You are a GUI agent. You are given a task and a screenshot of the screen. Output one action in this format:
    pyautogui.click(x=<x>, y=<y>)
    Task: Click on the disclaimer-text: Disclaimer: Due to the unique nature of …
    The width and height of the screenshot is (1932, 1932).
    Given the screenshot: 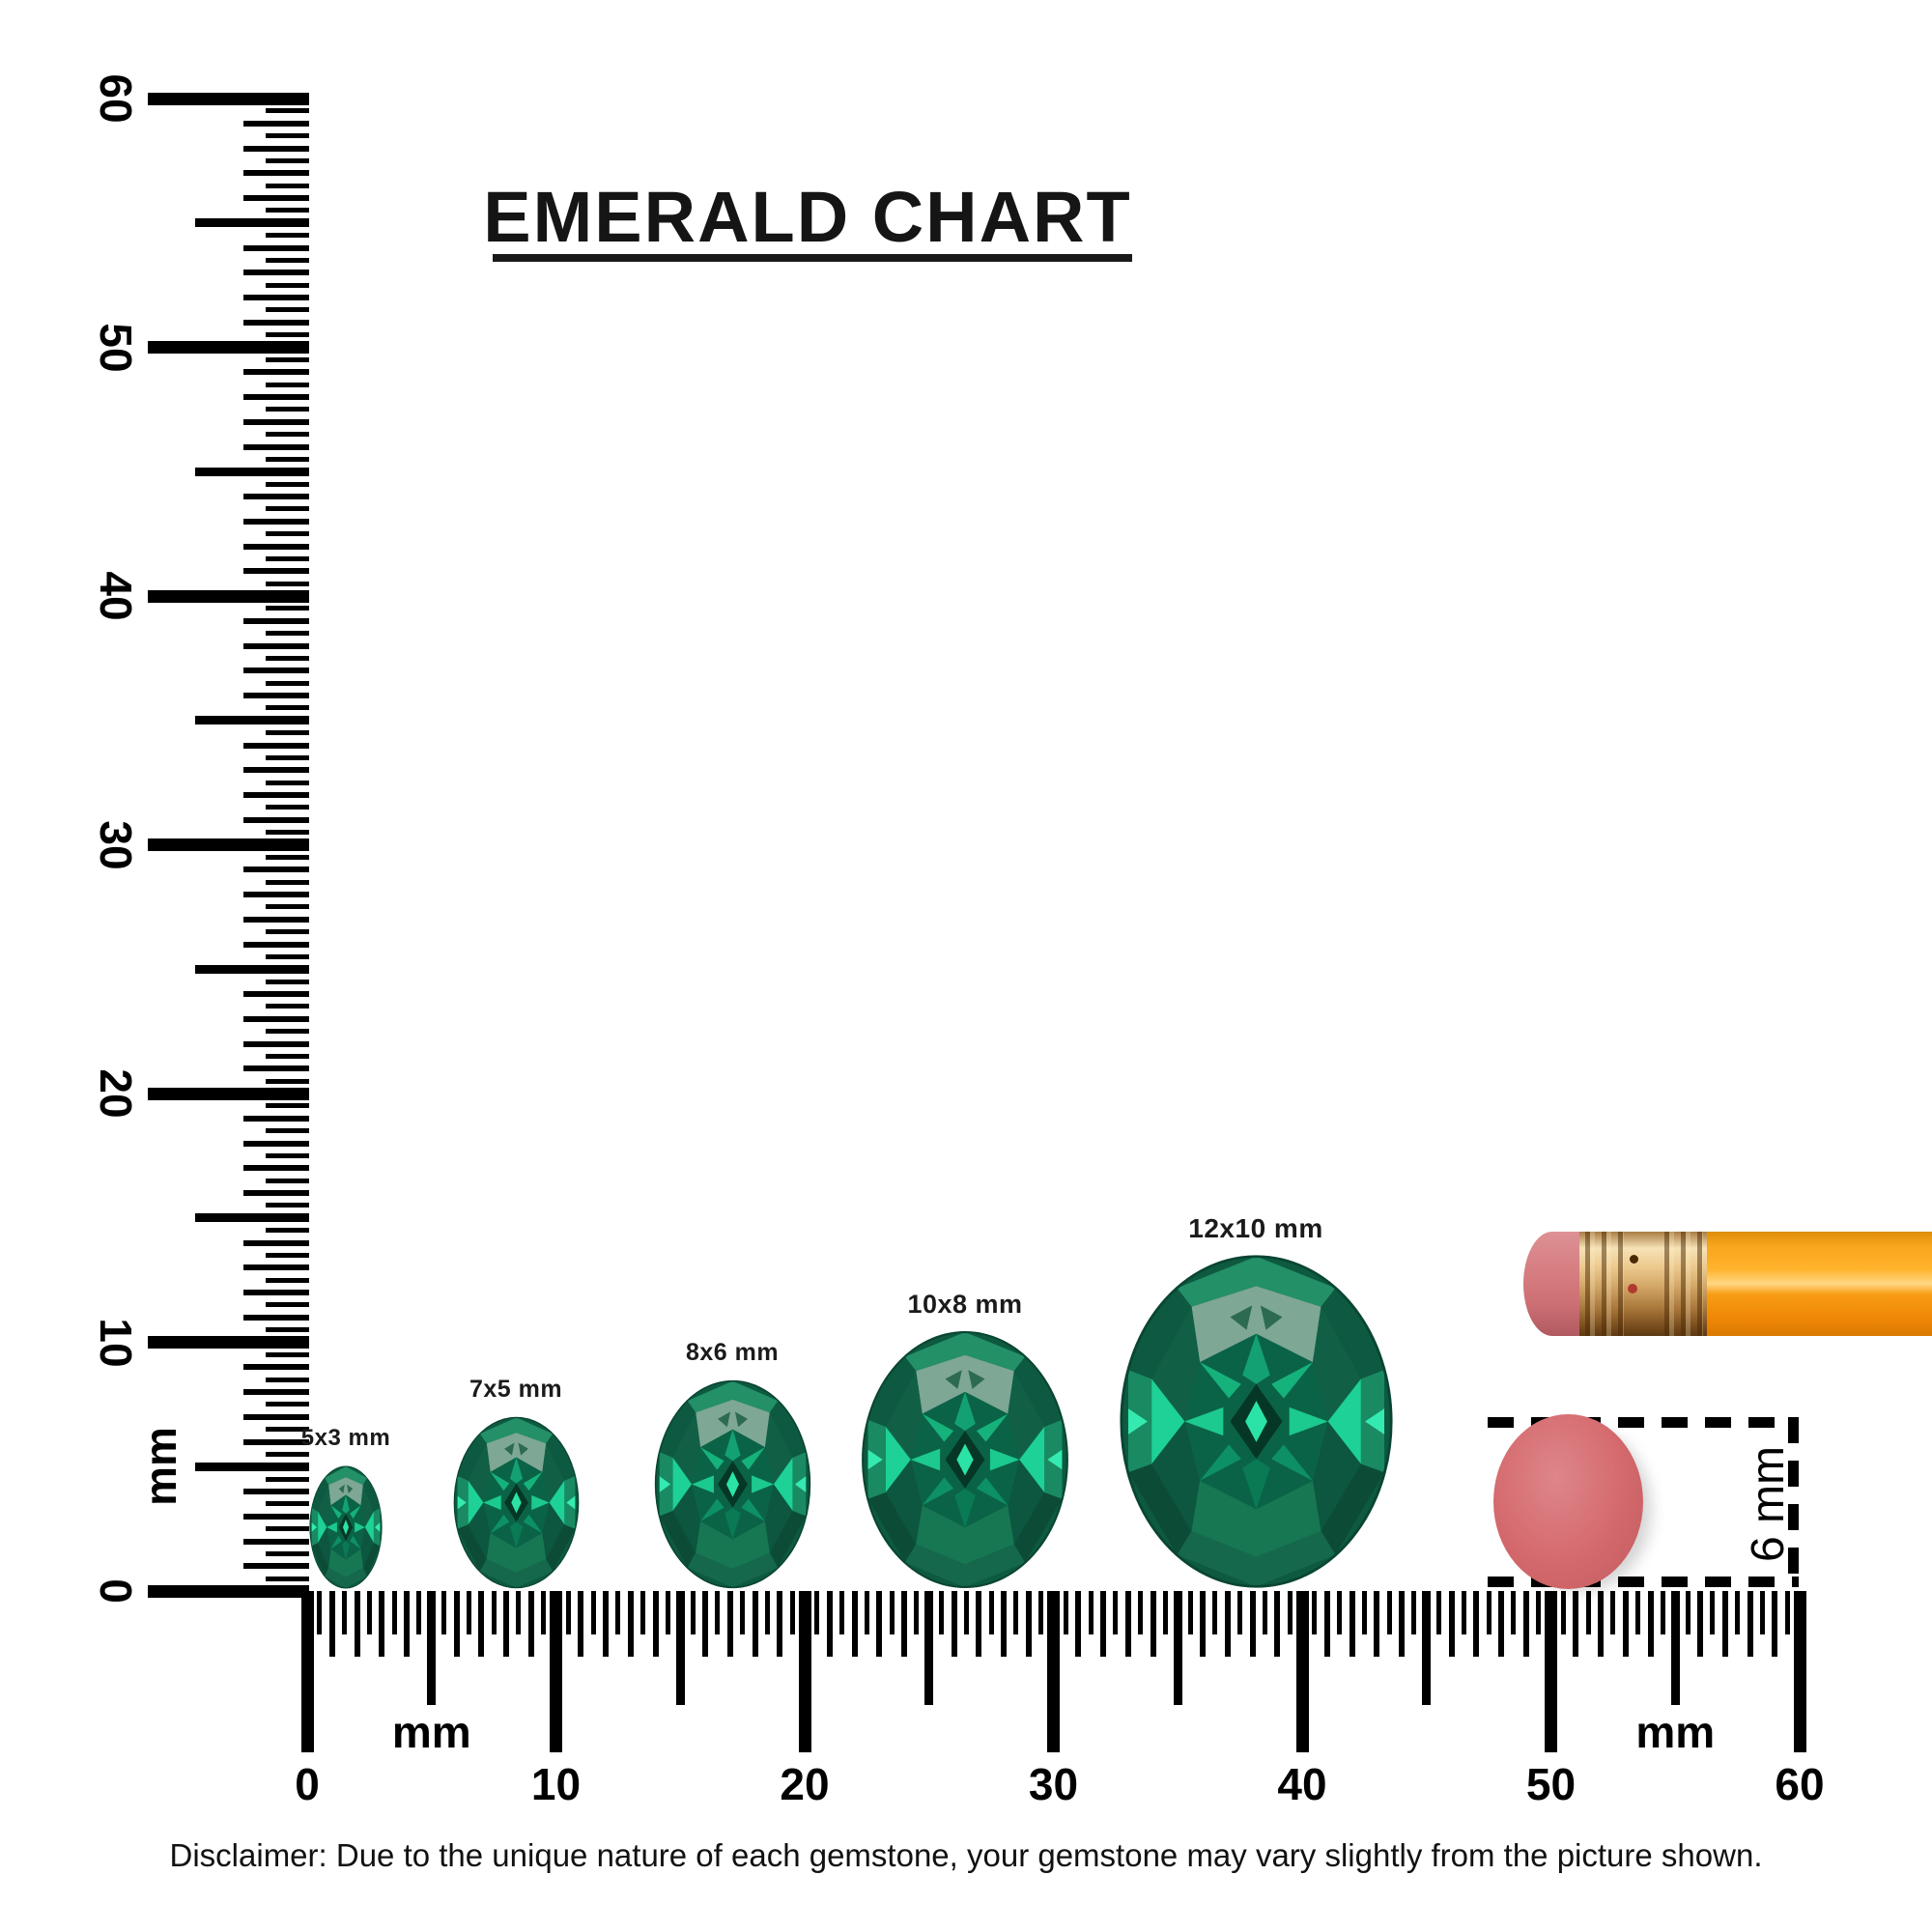 What is the action you would take?
    pyautogui.click(x=966, y=1855)
    